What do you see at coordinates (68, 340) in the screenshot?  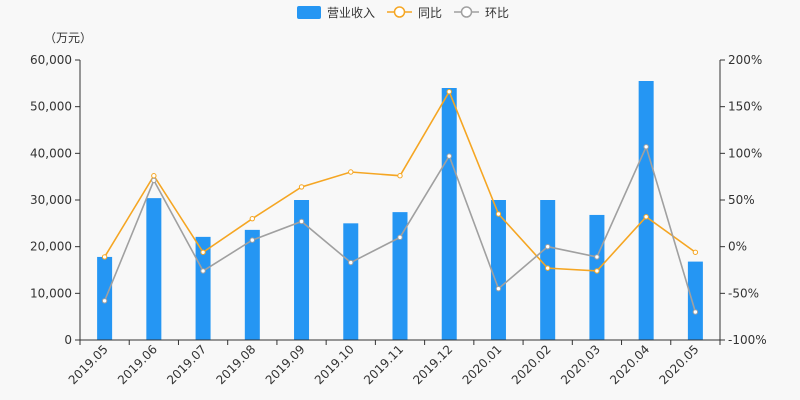 I see `left-axis-tick-label: 0` at bounding box center [68, 340].